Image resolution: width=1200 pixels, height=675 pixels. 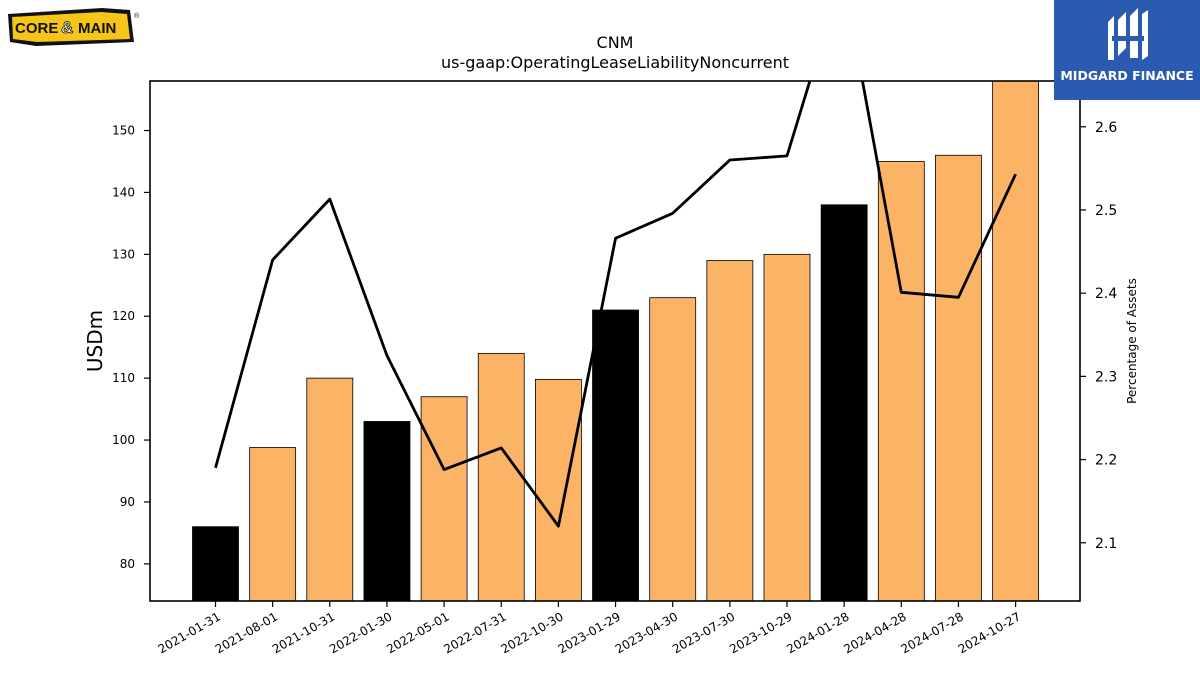 I want to click on company-logo-mark: ®, so click(x=137, y=16).